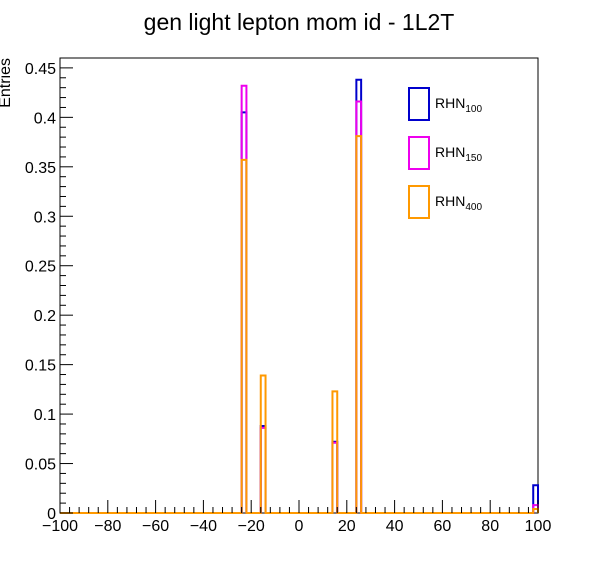  What do you see at coordinates (443, 526) in the screenshot?
I see `x-tick-label: 60` at bounding box center [443, 526].